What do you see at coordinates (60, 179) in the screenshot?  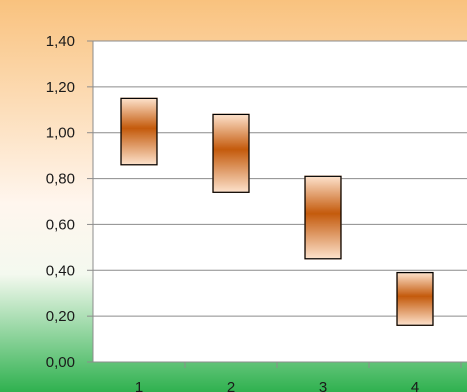 I see `y-tick-label: 0,80` at bounding box center [60, 179].